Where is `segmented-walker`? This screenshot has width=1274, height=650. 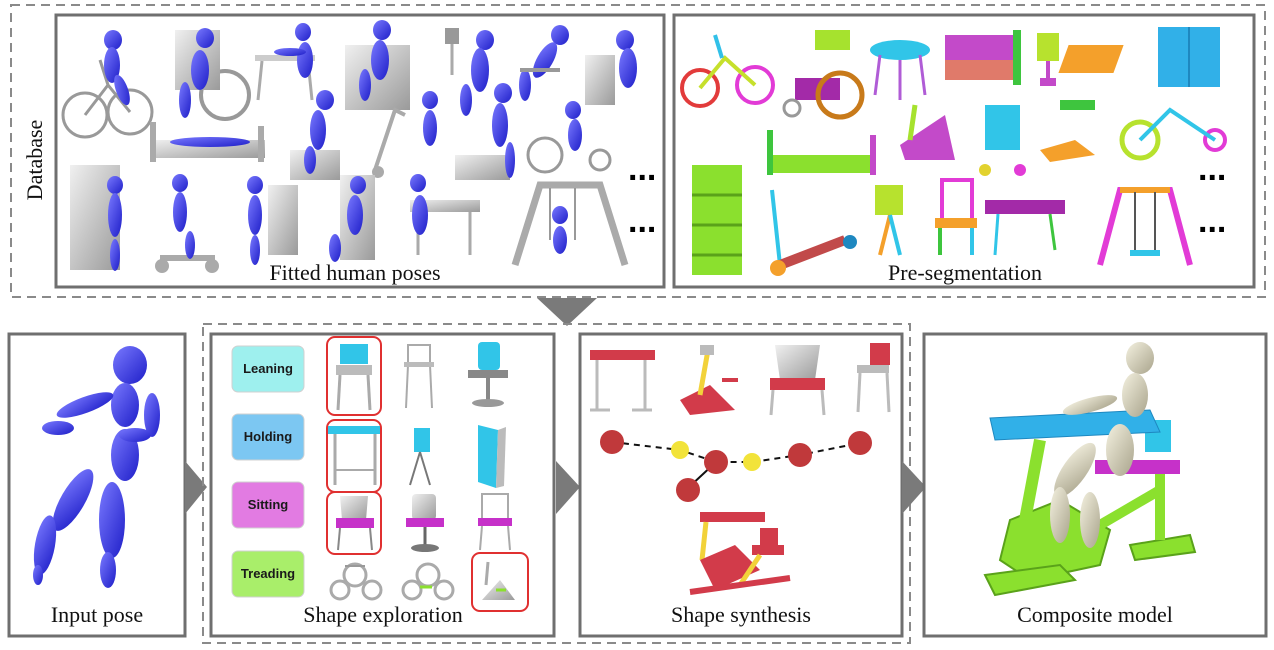 segmented-walker is located at coordinates (1067, 131).